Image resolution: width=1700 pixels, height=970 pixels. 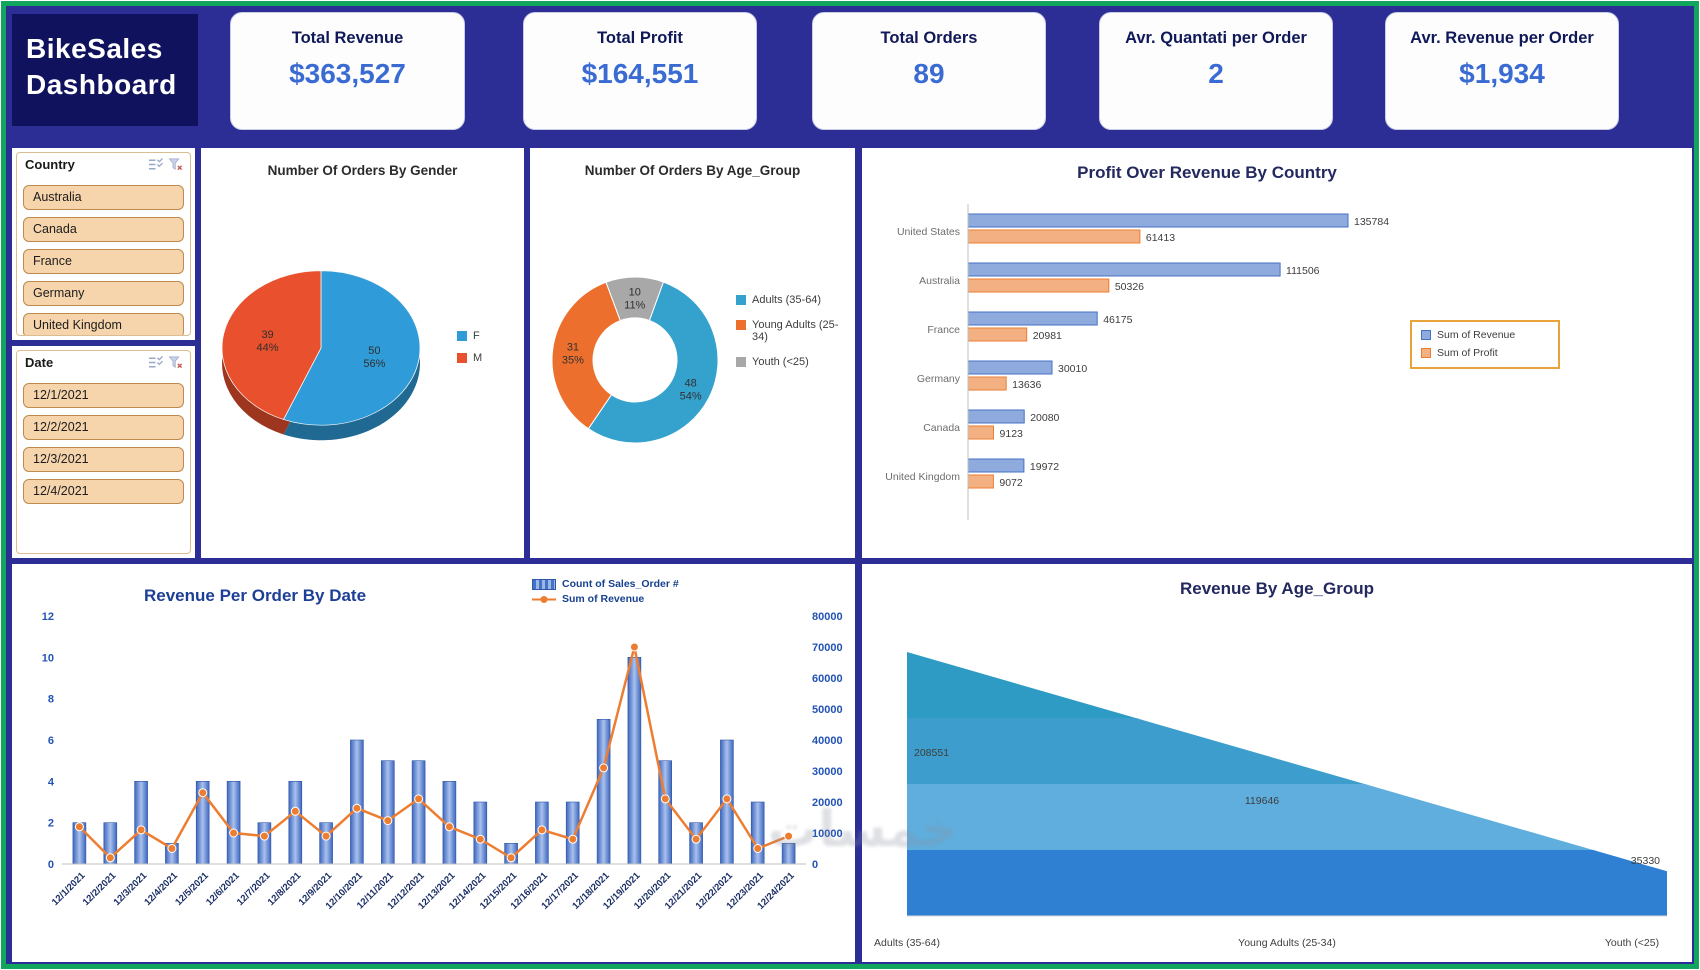 What do you see at coordinates (603, 599) in the screenshot?
I see `legend-label: Sum of Revenue` at bounding box center [603, 599].